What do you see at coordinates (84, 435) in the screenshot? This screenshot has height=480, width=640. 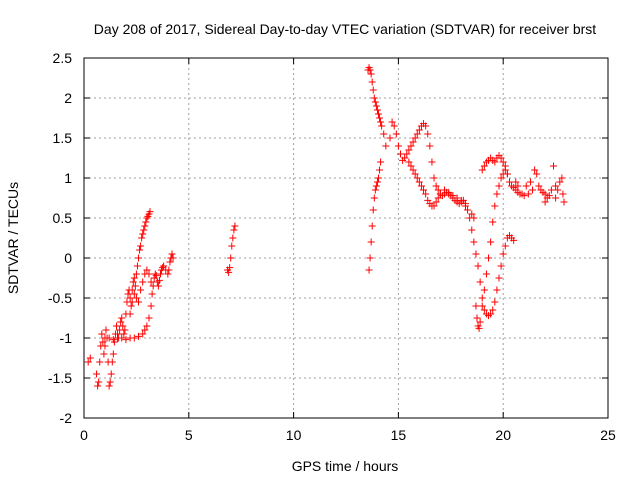 I see `x-tick-label: 0` at bounding box center [84, 435].